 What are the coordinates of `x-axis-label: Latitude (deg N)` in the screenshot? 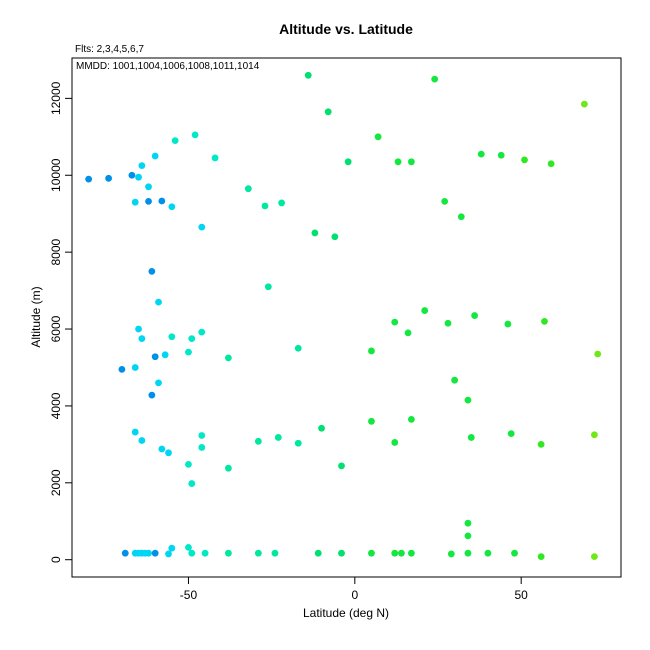 It's located at (346, 613).